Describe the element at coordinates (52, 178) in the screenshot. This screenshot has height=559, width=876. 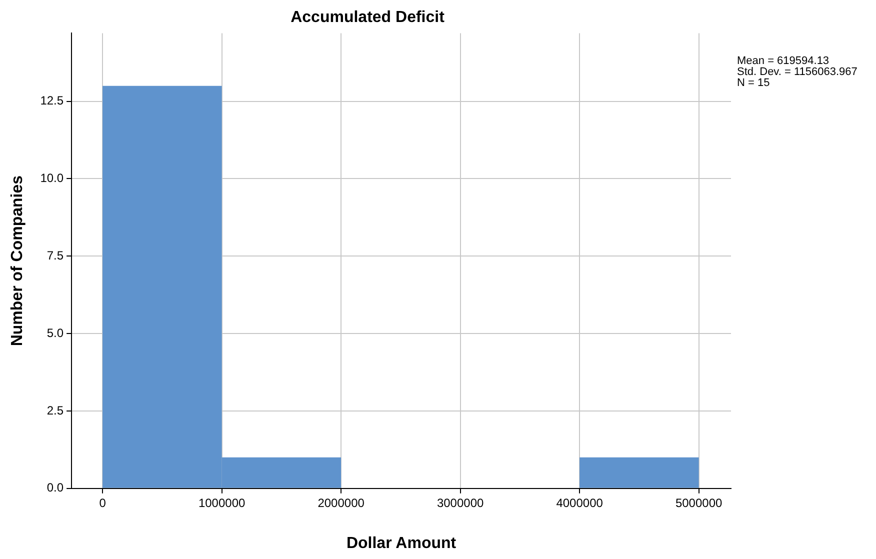
I see `y-tick-label: 10.0` at that location.